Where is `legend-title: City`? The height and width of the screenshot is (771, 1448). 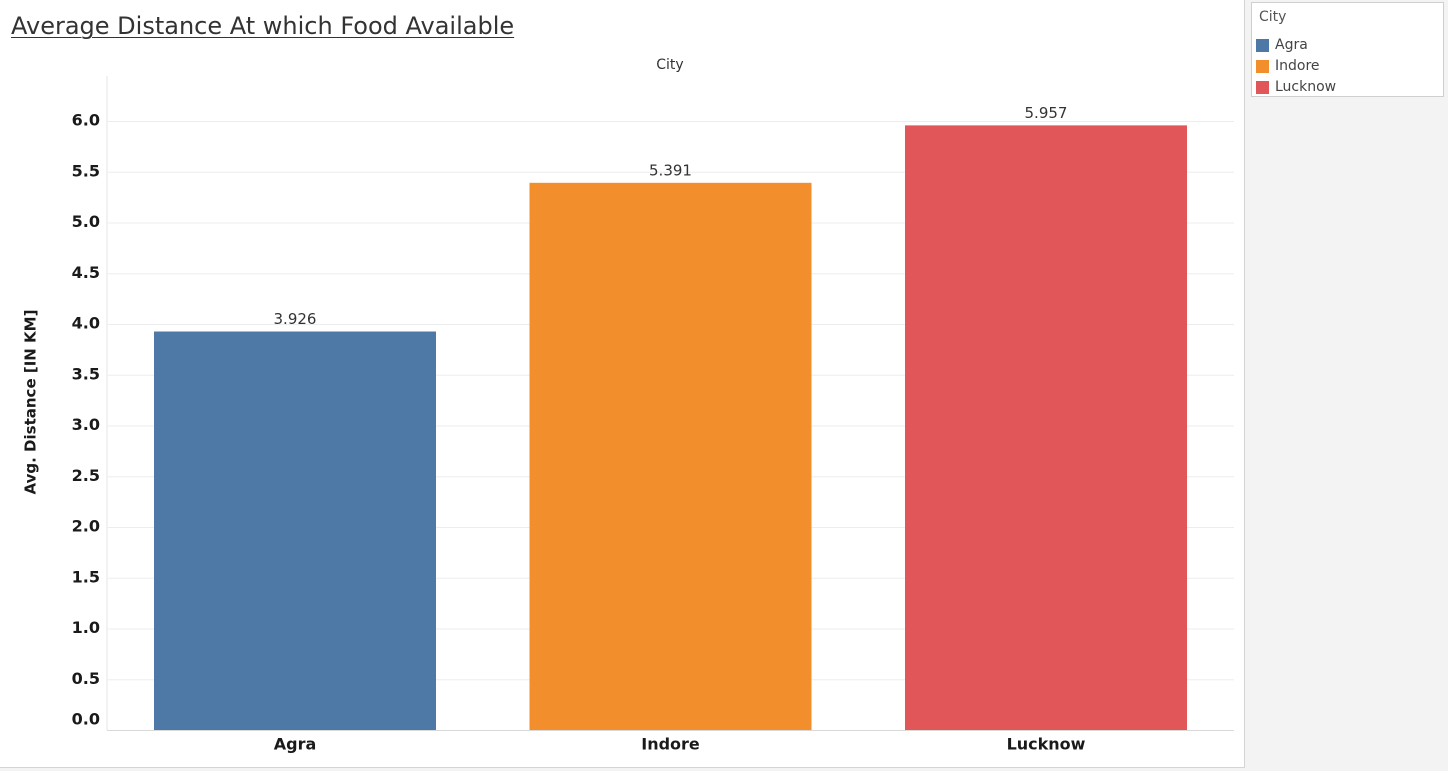 legend-title: City is located at coordinates (1273, 17).